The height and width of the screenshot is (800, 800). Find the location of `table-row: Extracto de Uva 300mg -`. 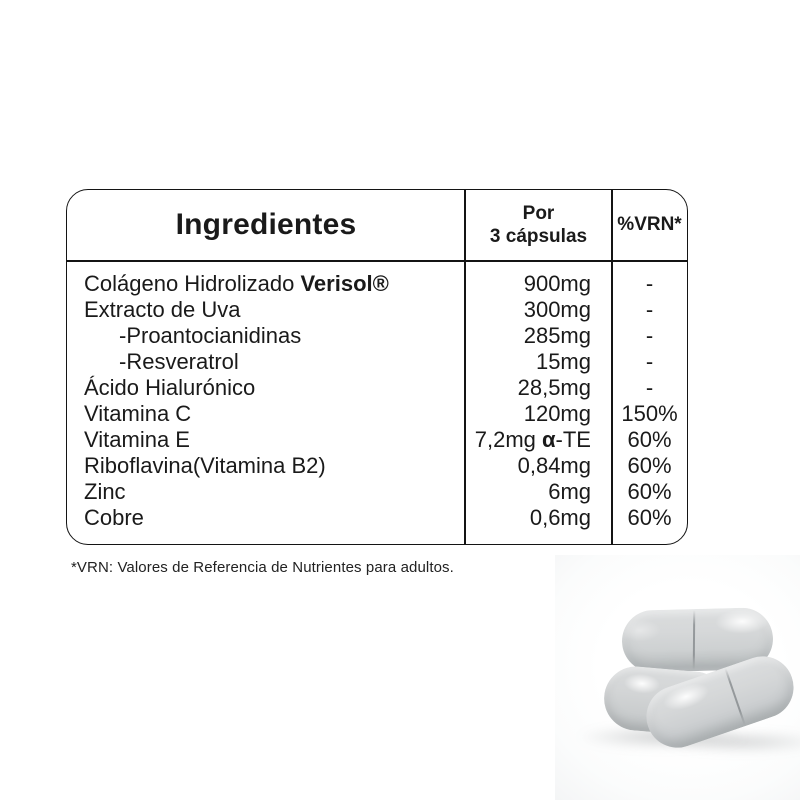

table-row: Extracto de Uva 300mg - is located at coordinates (377, 310).